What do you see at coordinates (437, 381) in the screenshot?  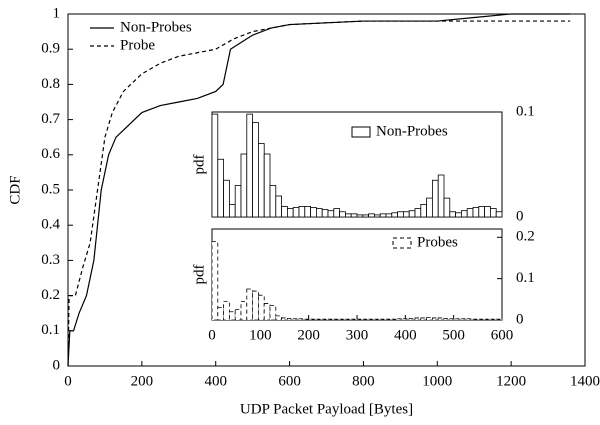 I see `x-tick-label: 1000` at bounding box center [437, 381].